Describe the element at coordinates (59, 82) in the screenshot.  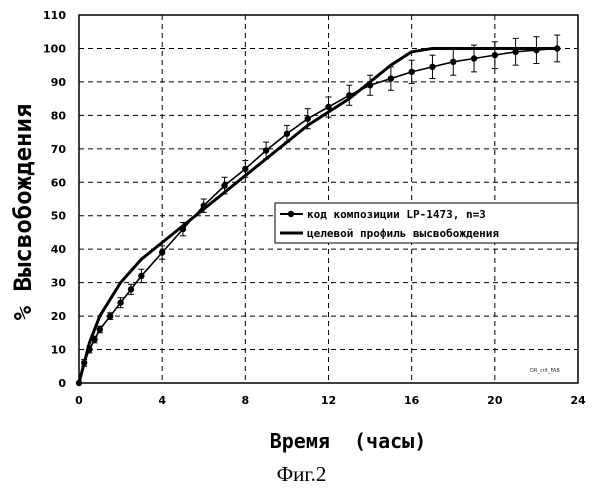
I see `y-tick-label: 90` at that location.